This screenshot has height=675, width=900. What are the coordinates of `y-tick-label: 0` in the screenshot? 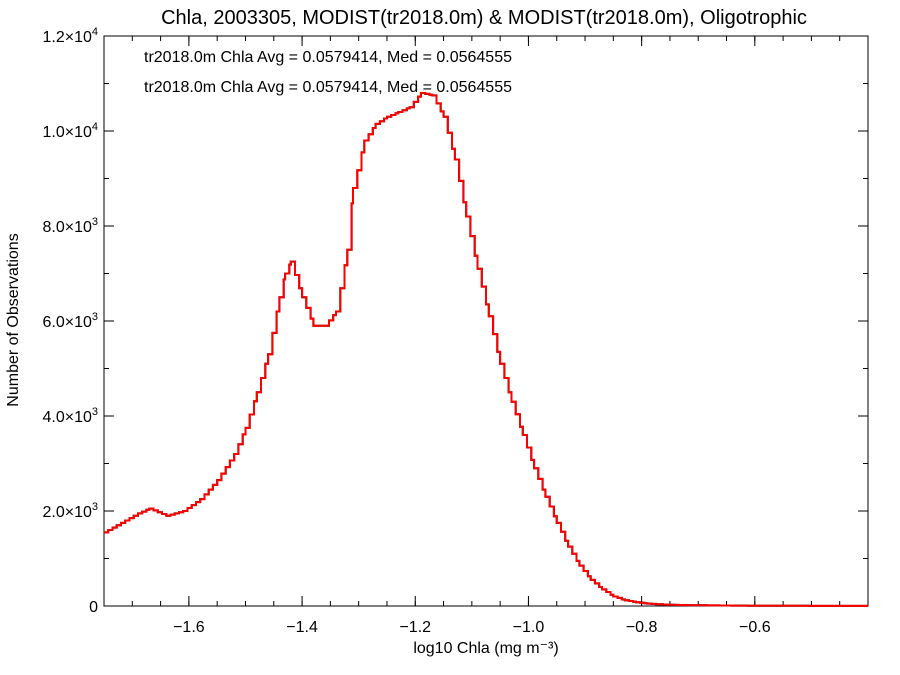 It's located at (93, 607).